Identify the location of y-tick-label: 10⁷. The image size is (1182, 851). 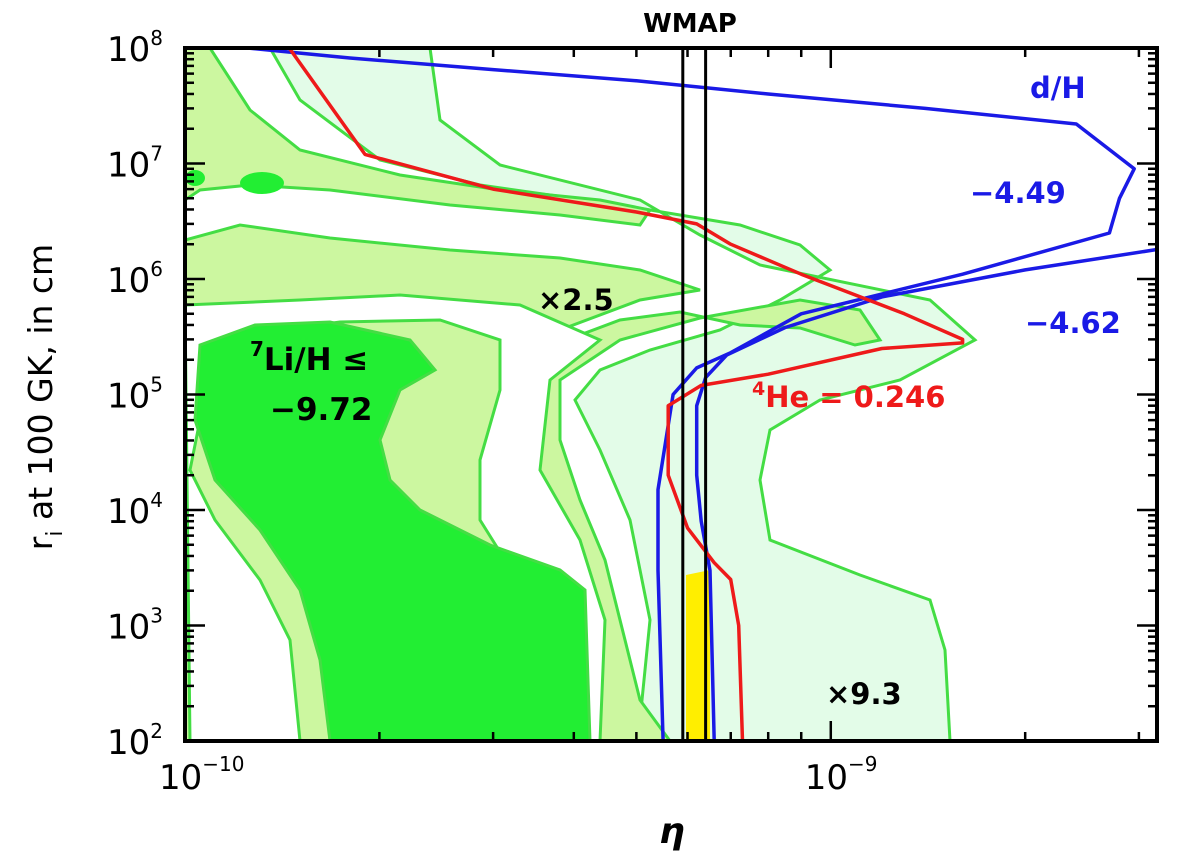
(135, 164).